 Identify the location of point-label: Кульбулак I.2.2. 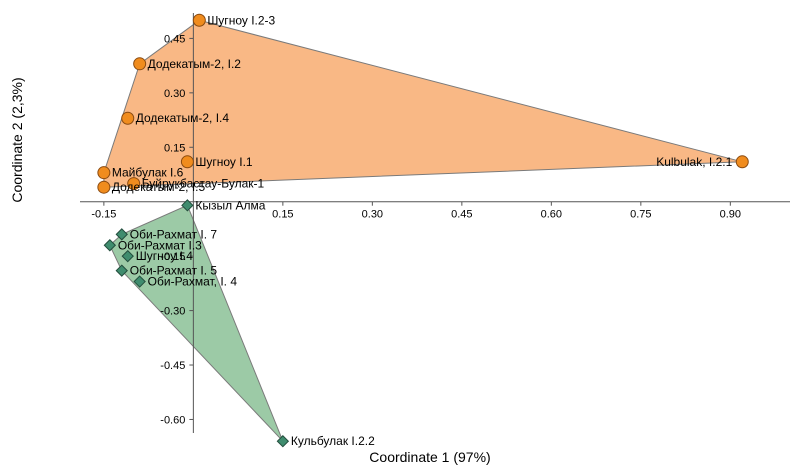
(333, 441).